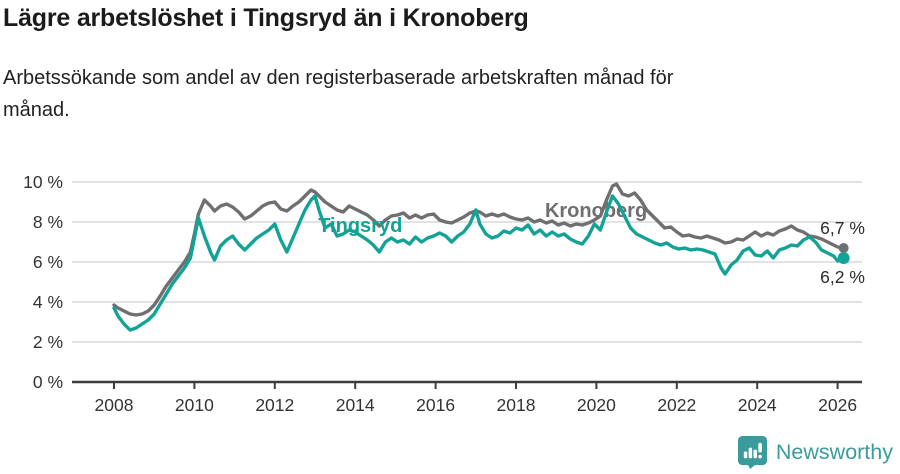 The image size is (900, 474). What do you see at coordinates (843, 258) in the screenshot?
I see `end-dot-tingsryd` at bounding box center [843, 258].